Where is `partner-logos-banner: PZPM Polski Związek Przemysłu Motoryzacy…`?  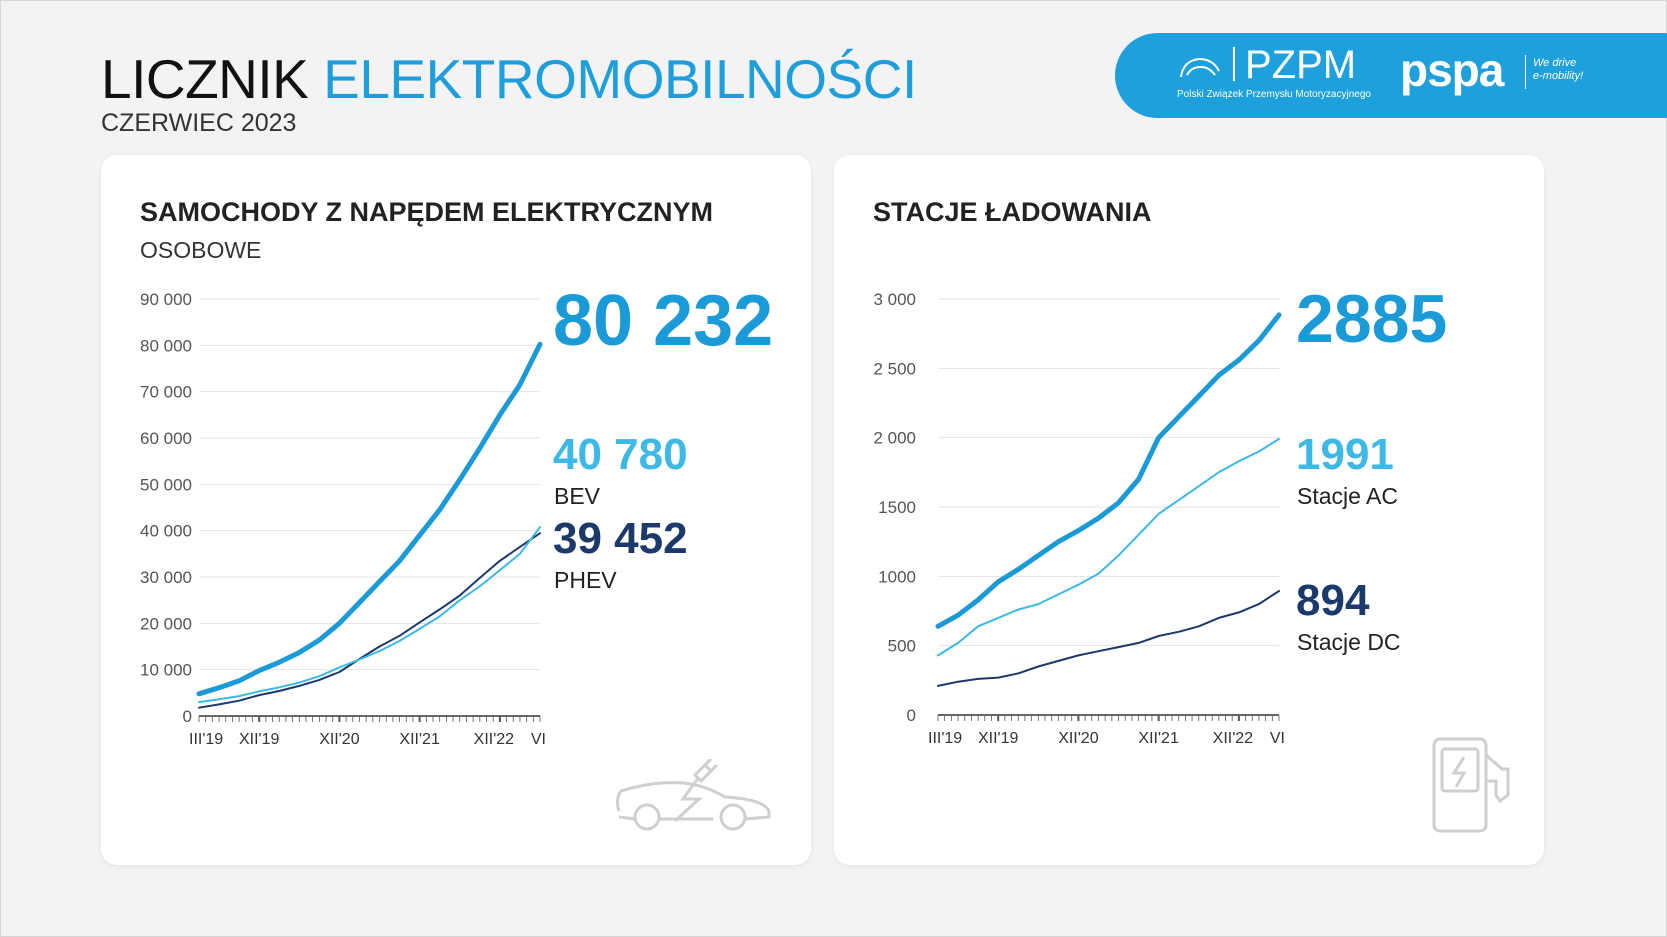
partner-logos-banner: PZPM Polski Związek Przemysłu Motoryzacy… is located at coordinates (1391, 75).